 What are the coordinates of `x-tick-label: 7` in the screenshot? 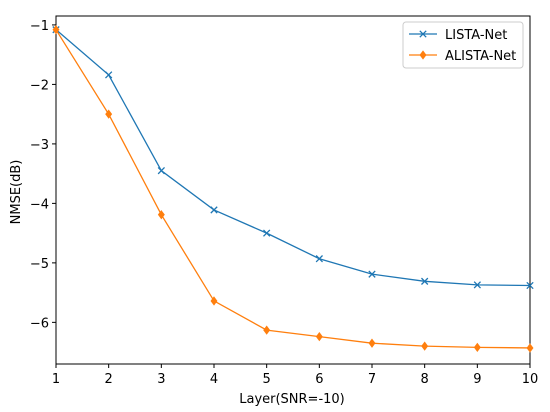 It's located at (372, 379).